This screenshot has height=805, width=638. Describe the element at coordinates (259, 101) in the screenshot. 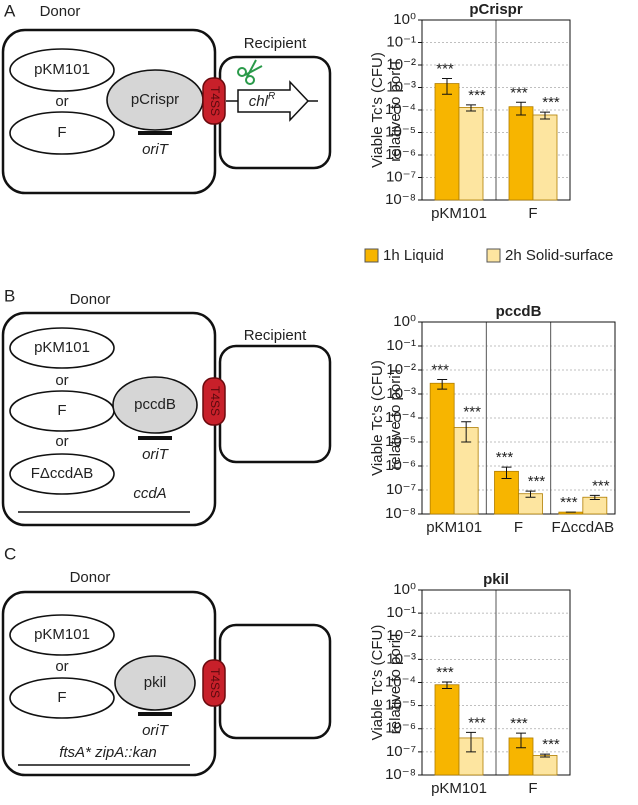

I see `gene-name: chl` at that location.